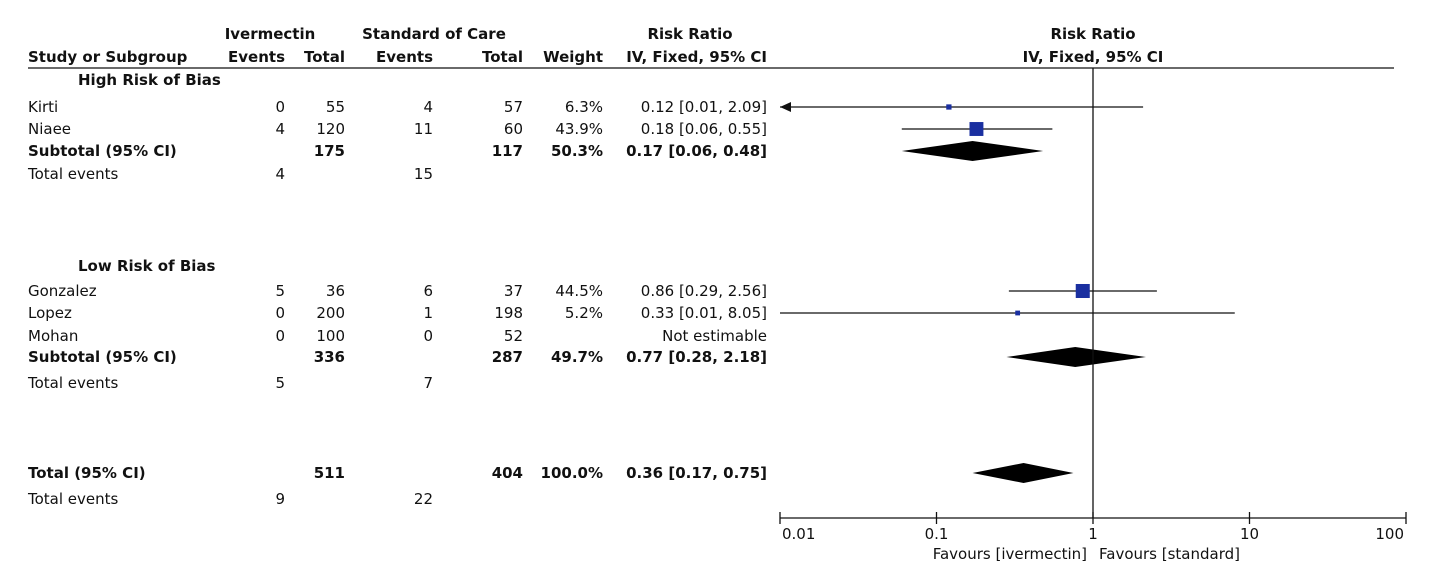 The image size is (1456, 581). I want to click on total-standard-cell: 117, so click(507, 151).